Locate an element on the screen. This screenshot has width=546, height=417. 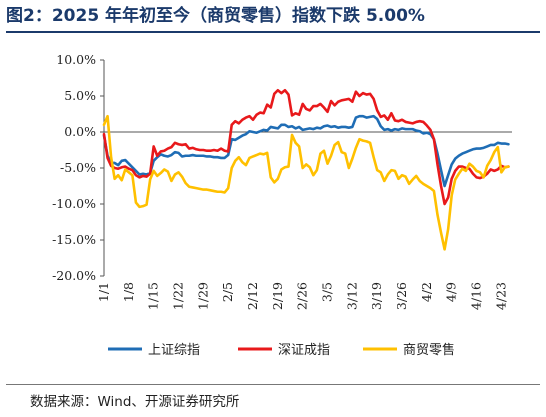
y-tick-label: -5.0% is located at coordinates (78, 167).